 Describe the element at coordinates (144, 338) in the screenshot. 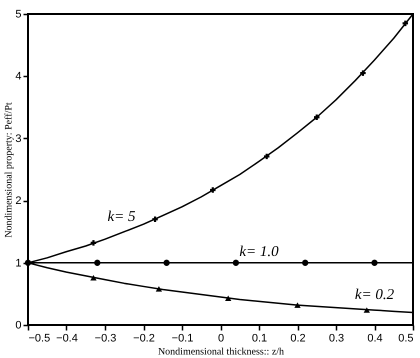

I see `x-tick-label: −0.2` at that location.